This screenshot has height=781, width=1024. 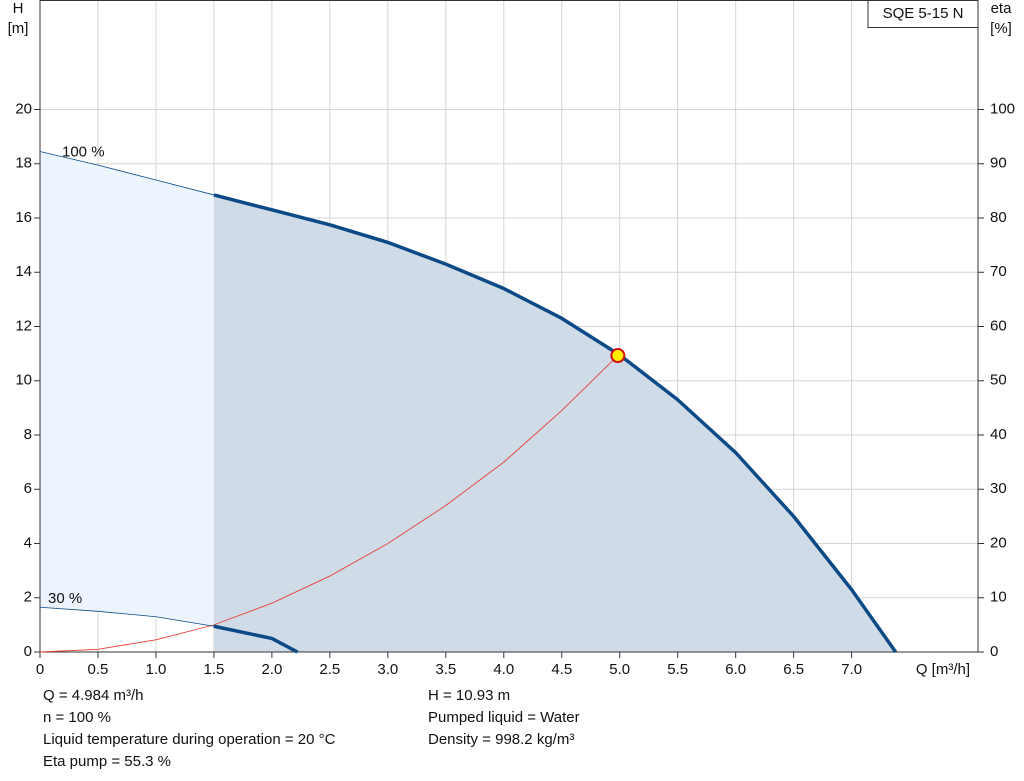 What do you see at coordinates (943, 669) in the screenshot?
I see `x-label: Q [m³/h]` at bounding box center [943, 669].